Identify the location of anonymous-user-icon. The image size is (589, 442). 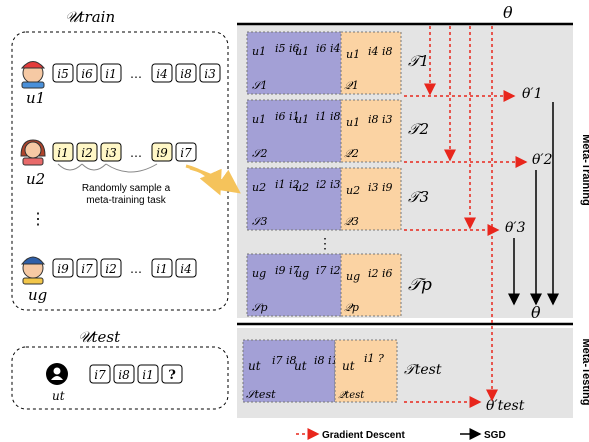
(57, 374).